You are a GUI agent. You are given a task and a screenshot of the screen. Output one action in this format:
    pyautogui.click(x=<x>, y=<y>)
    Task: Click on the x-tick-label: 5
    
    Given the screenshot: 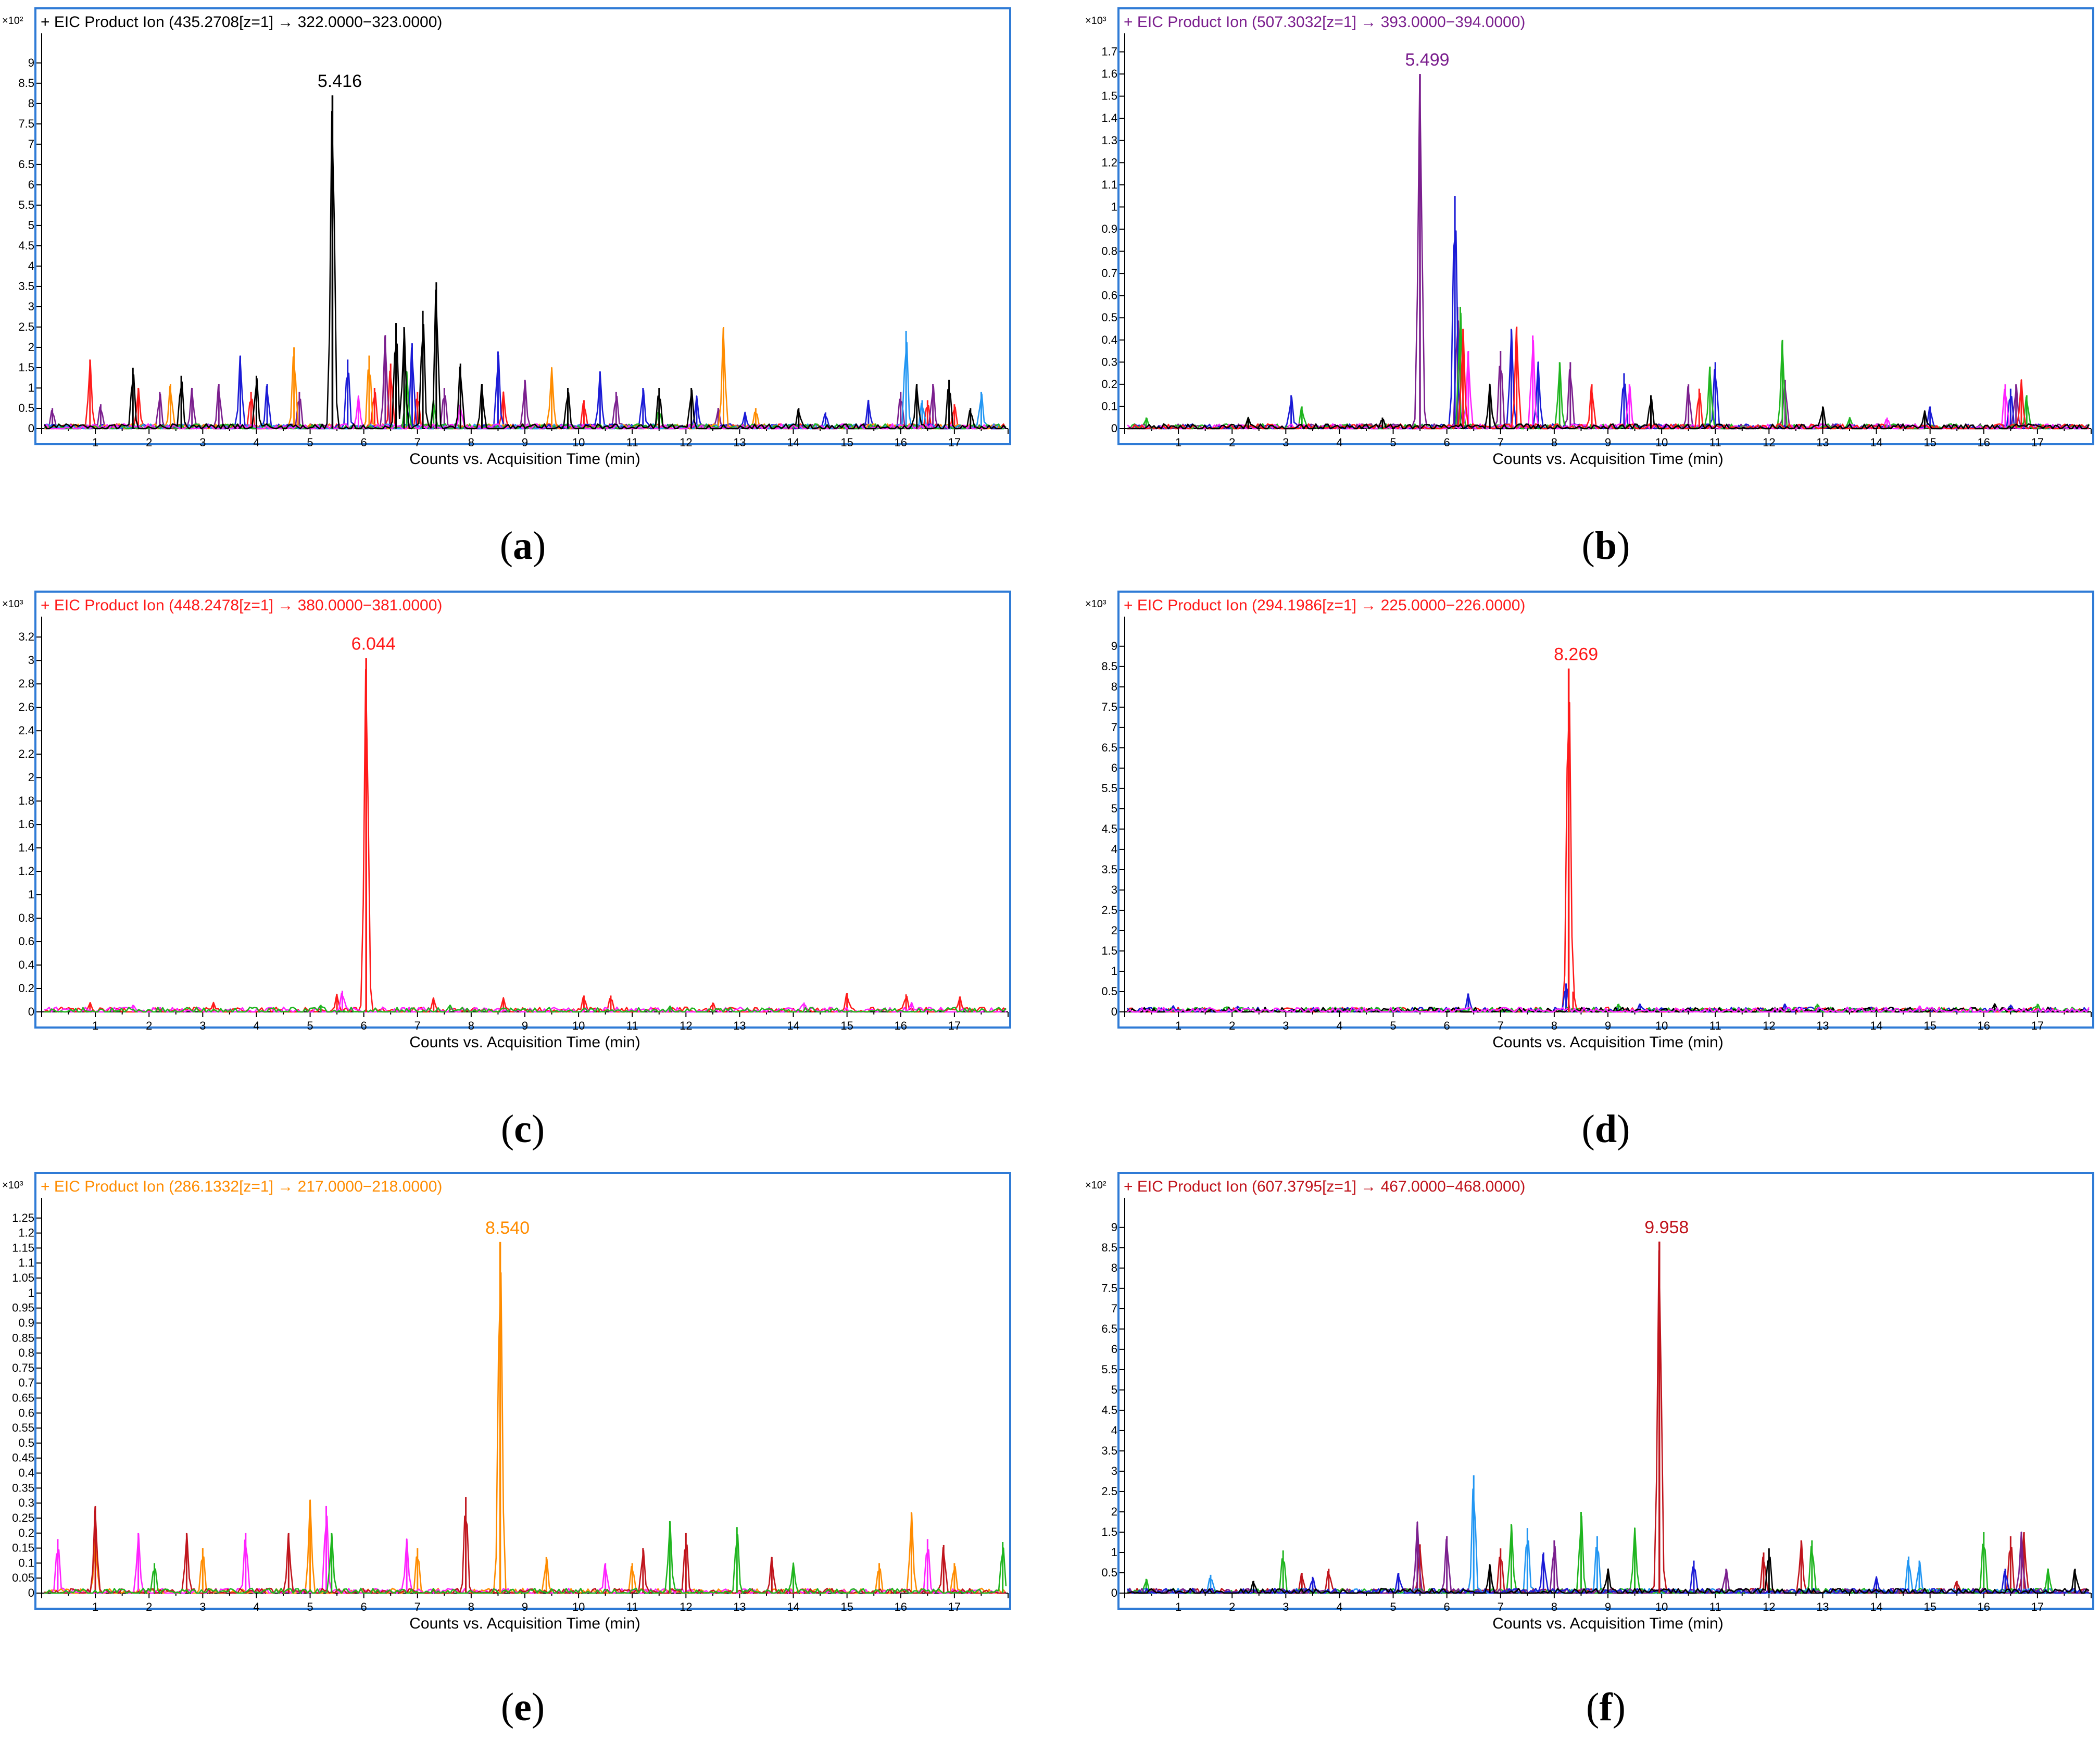 What is the action you would take?
    pyautogui.click(x=310, y=443)
    